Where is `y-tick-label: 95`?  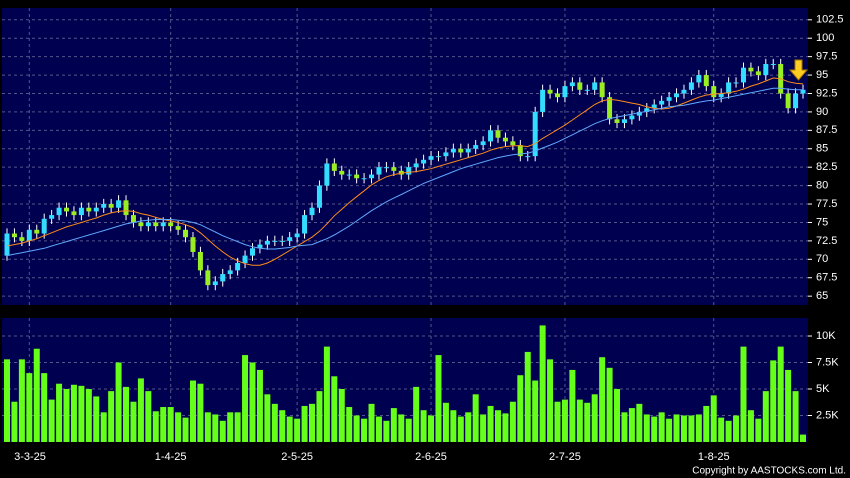
y-tick-label: 95 is located at coordinates (822, 75).